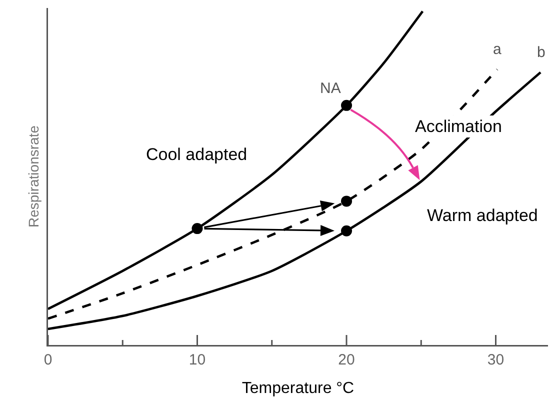 Image resolution: width=551 pixels, height=405 pixels. Describe the element at coordinates (330, 88) in the screenshot. I see `annotation: NA` at that location.